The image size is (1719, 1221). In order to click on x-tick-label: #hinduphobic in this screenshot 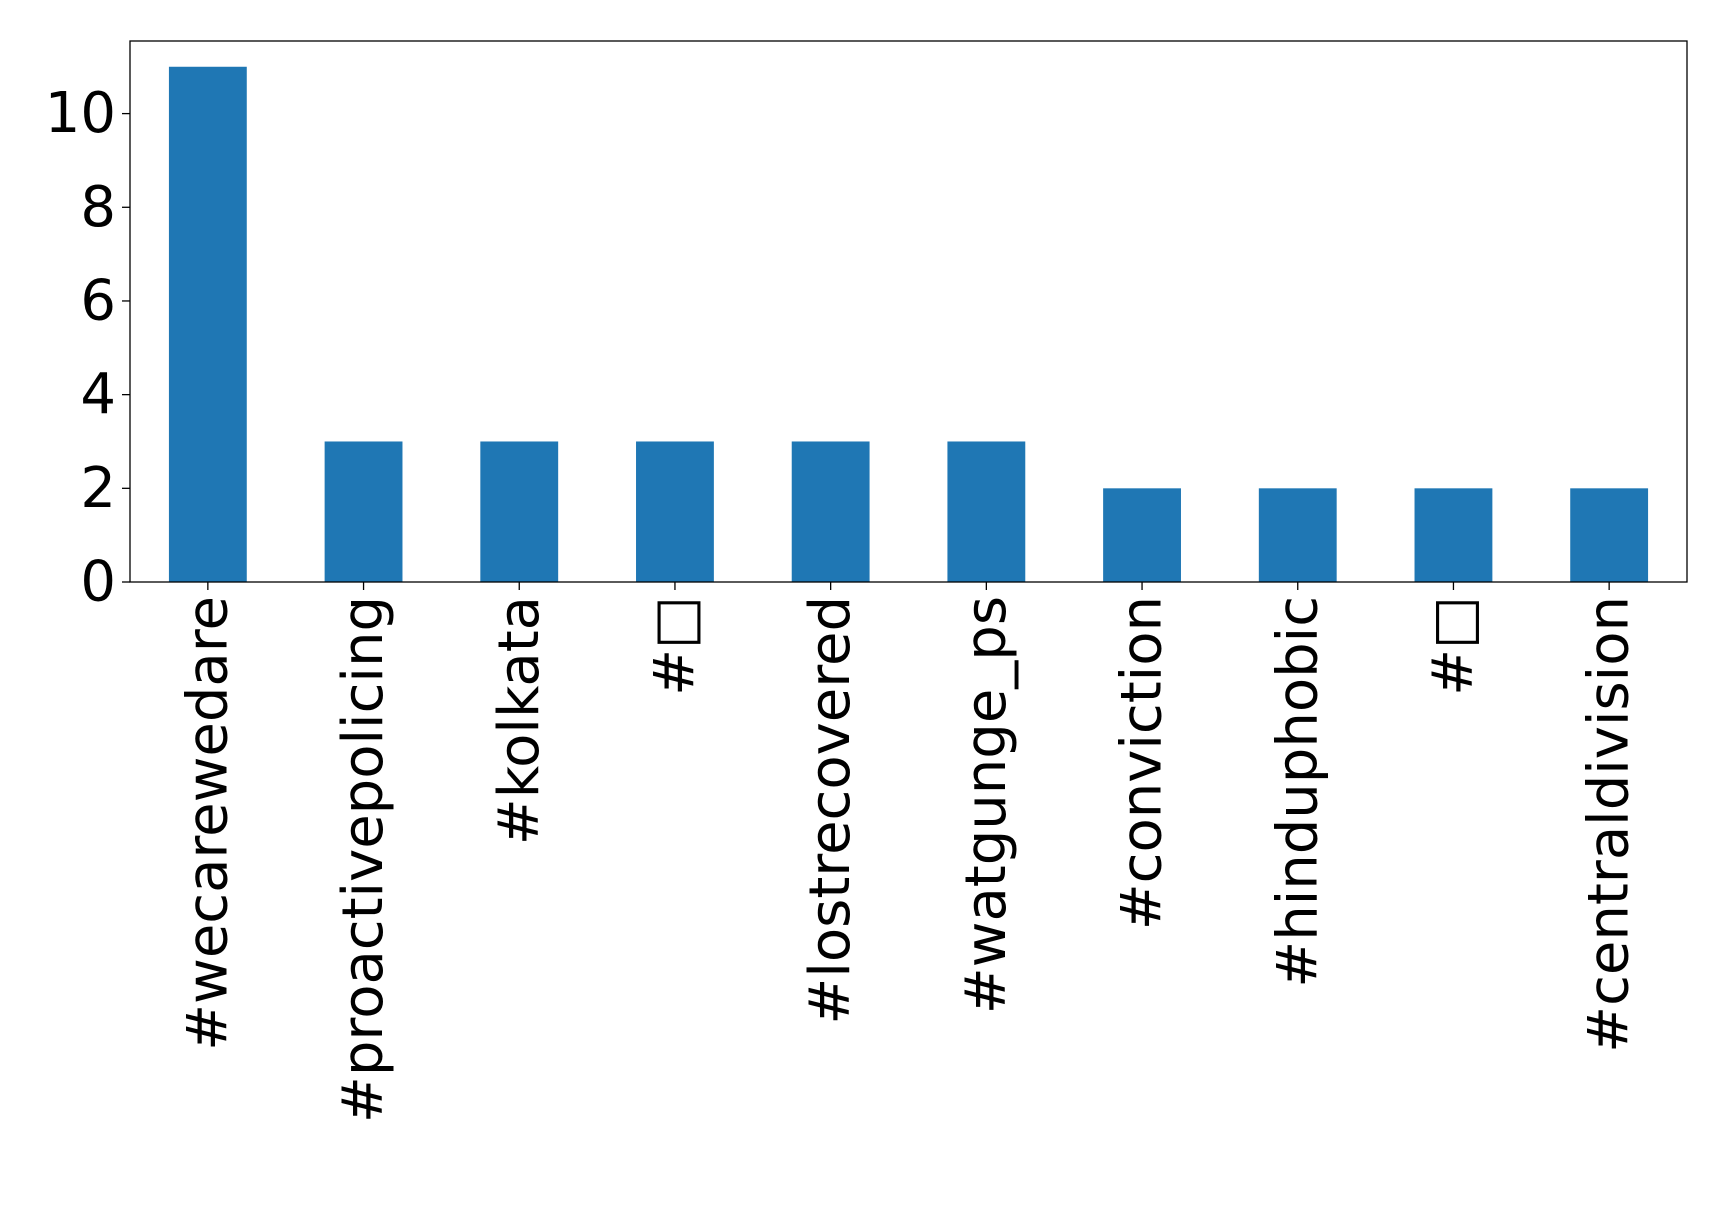, I will do `click(1297, 792)`.